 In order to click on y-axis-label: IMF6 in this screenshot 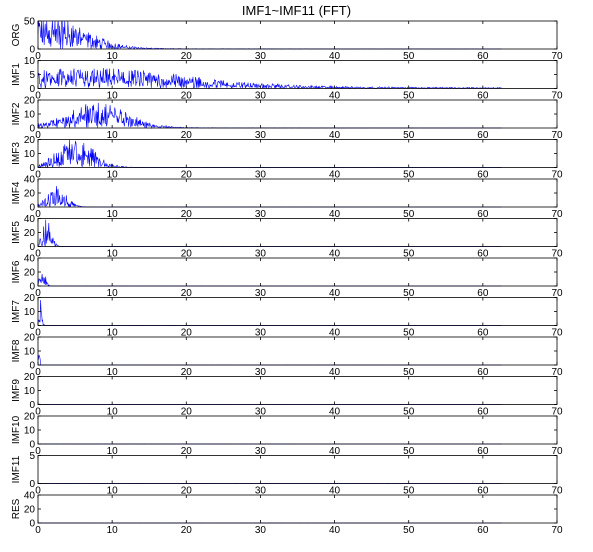, I will do `click(16, 271)`.